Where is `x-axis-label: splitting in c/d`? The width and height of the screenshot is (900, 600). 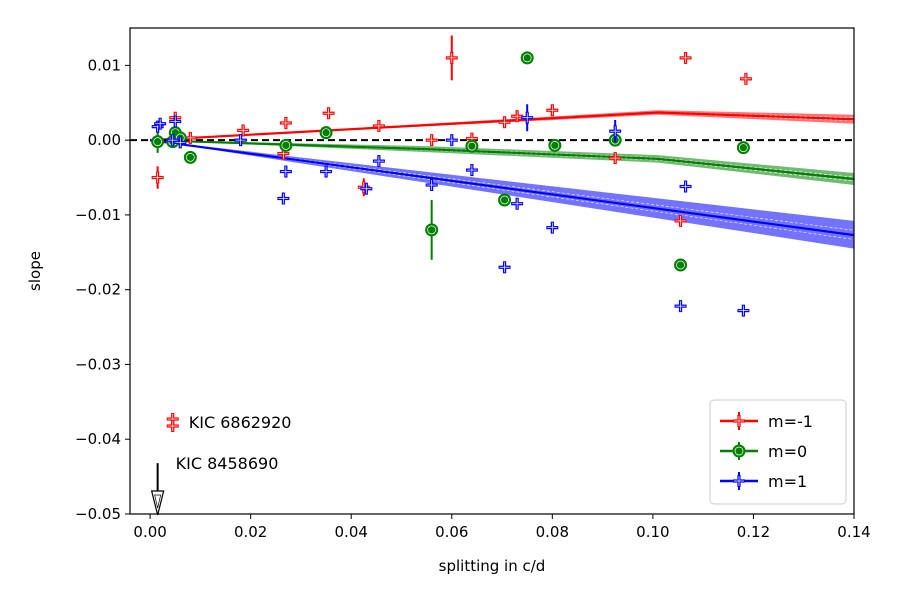
x-axis-label: splitting in c/d is located at coordinates (492, 566).